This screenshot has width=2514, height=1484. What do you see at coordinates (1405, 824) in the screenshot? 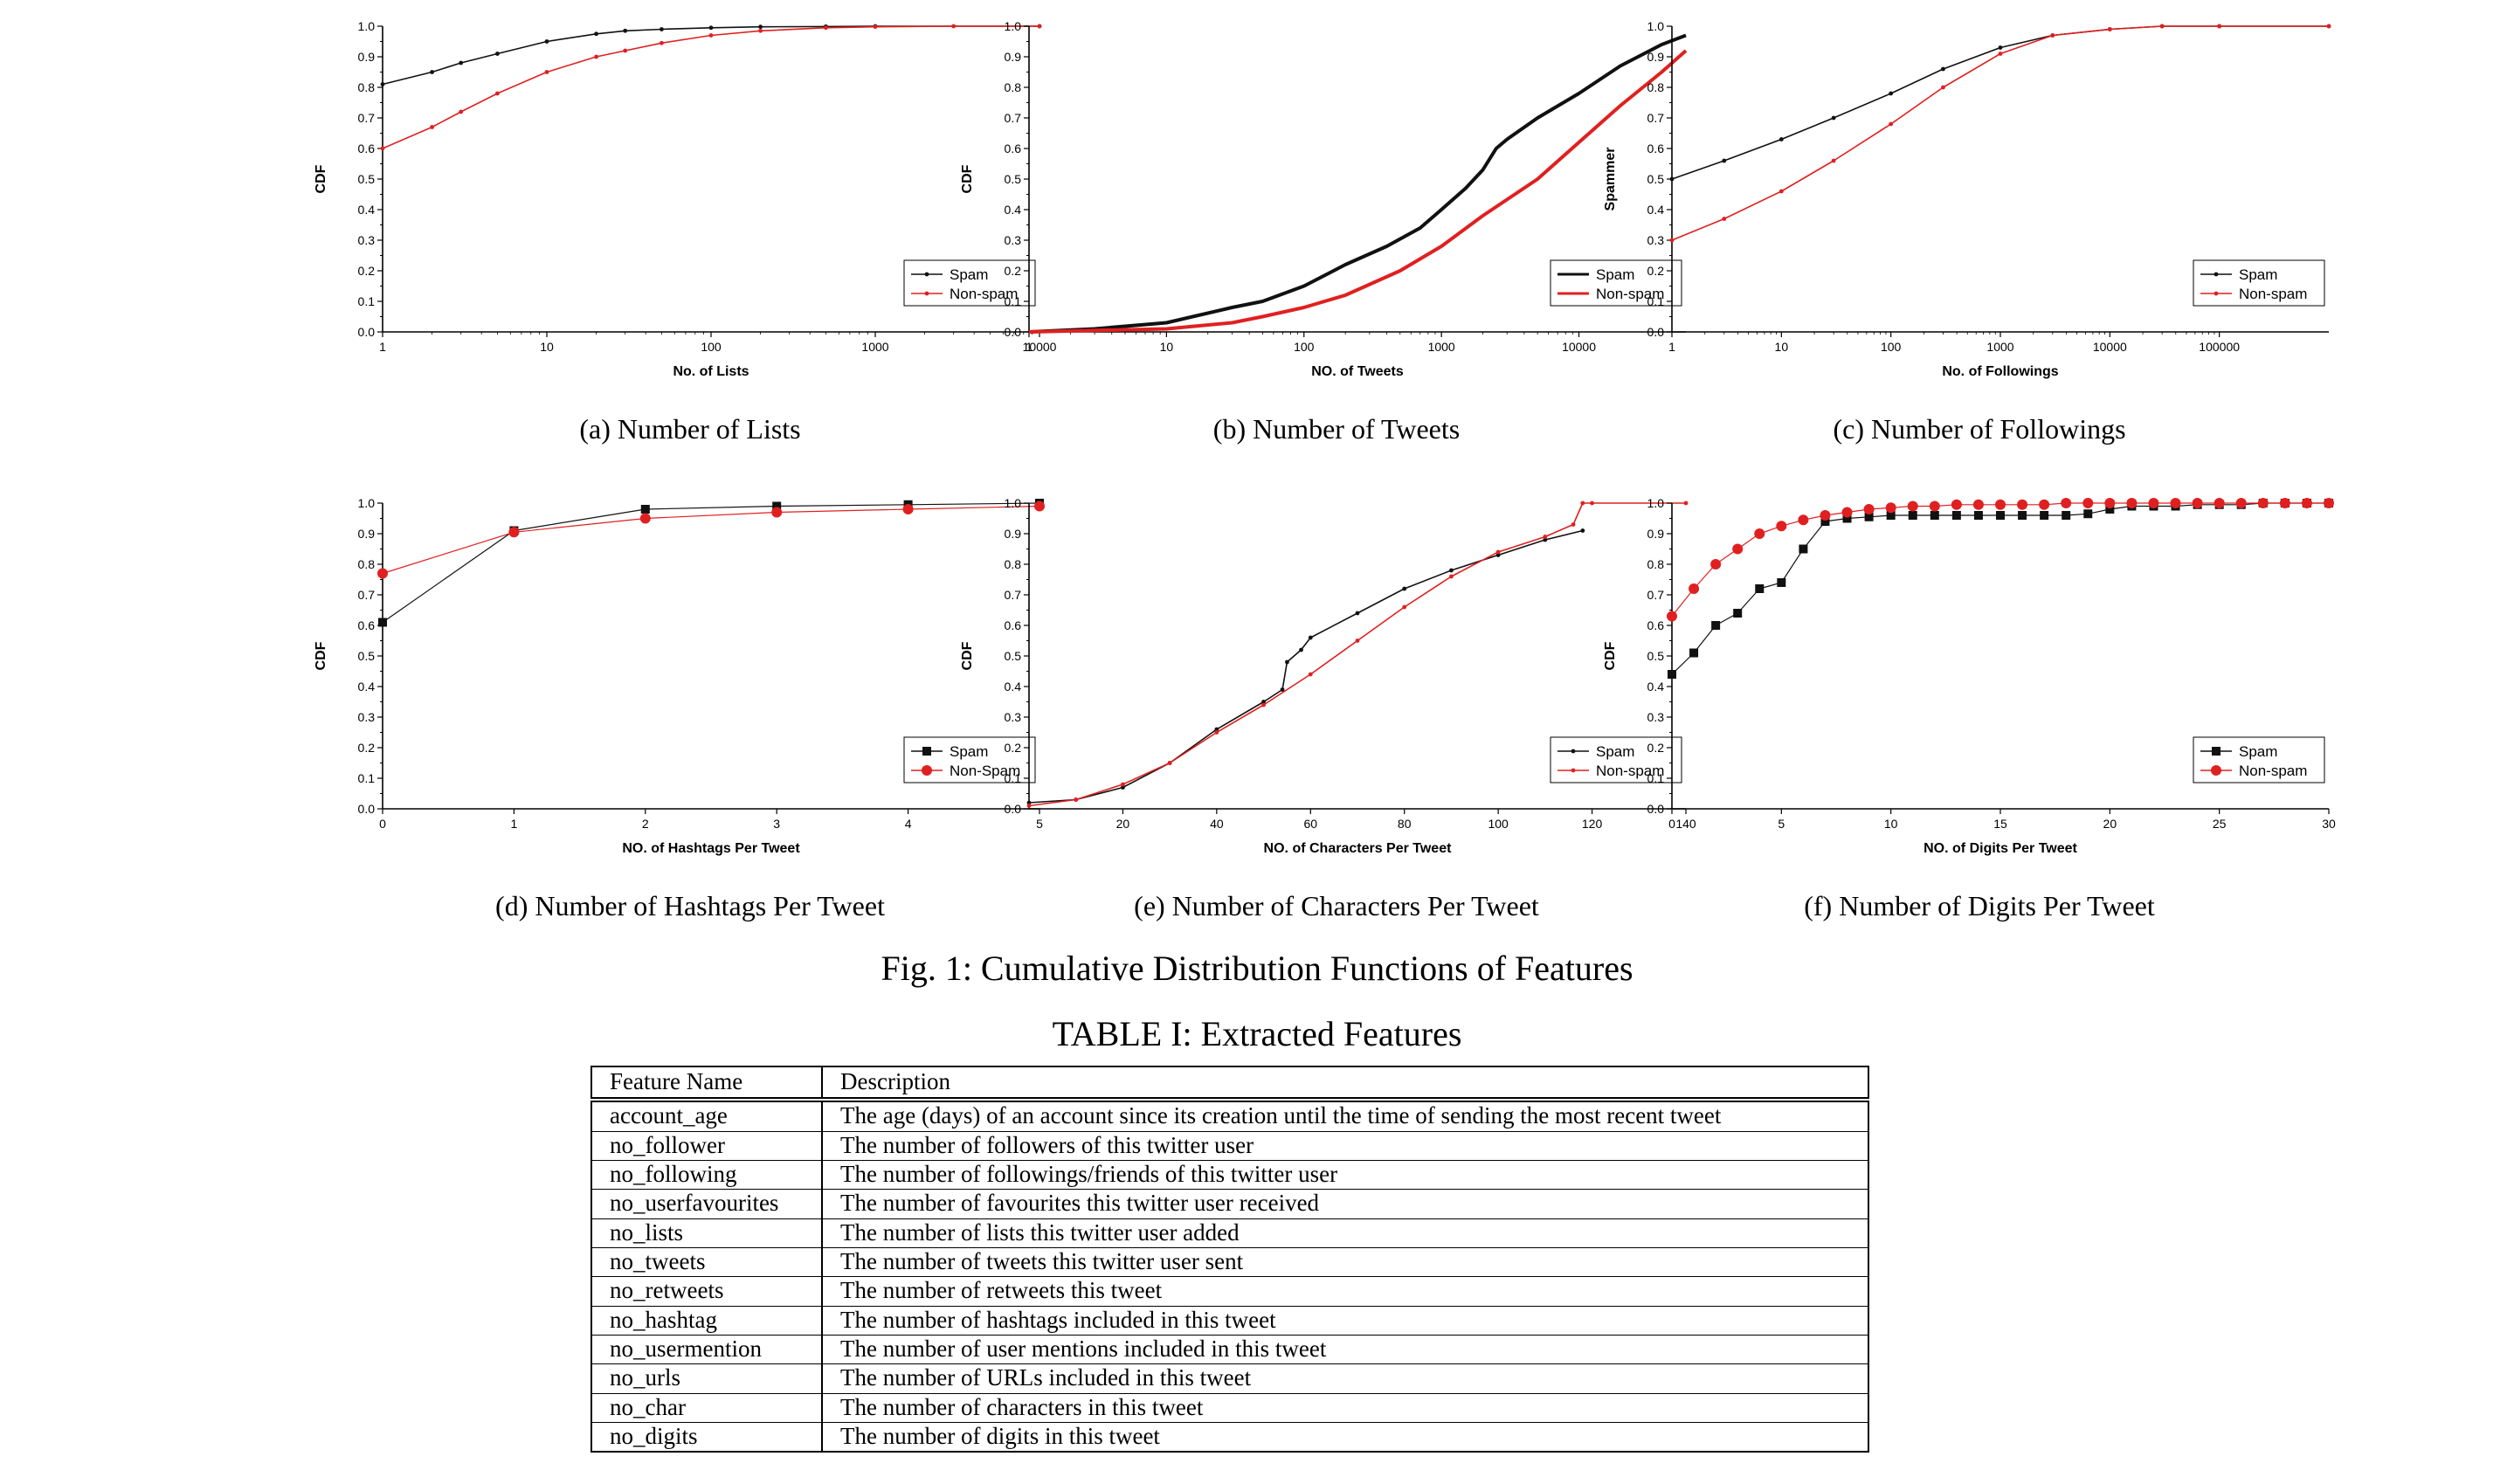
I see `x-tick-label: 80` at bounding box center [1405, 824].